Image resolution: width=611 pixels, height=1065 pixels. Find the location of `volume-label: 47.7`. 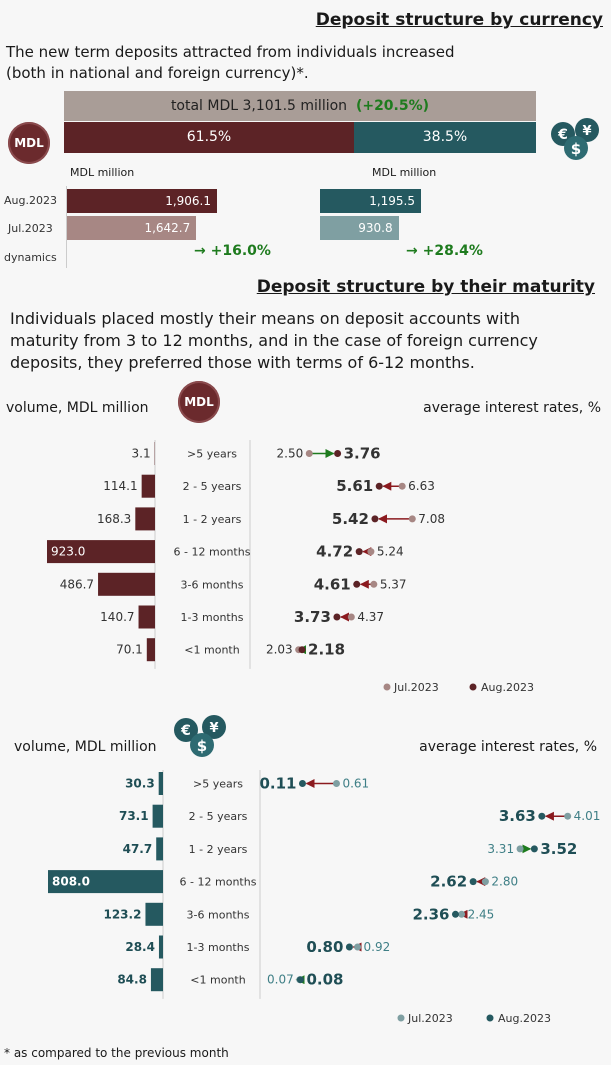

volume-label: 47.7 is located at coordinates (138, 849).